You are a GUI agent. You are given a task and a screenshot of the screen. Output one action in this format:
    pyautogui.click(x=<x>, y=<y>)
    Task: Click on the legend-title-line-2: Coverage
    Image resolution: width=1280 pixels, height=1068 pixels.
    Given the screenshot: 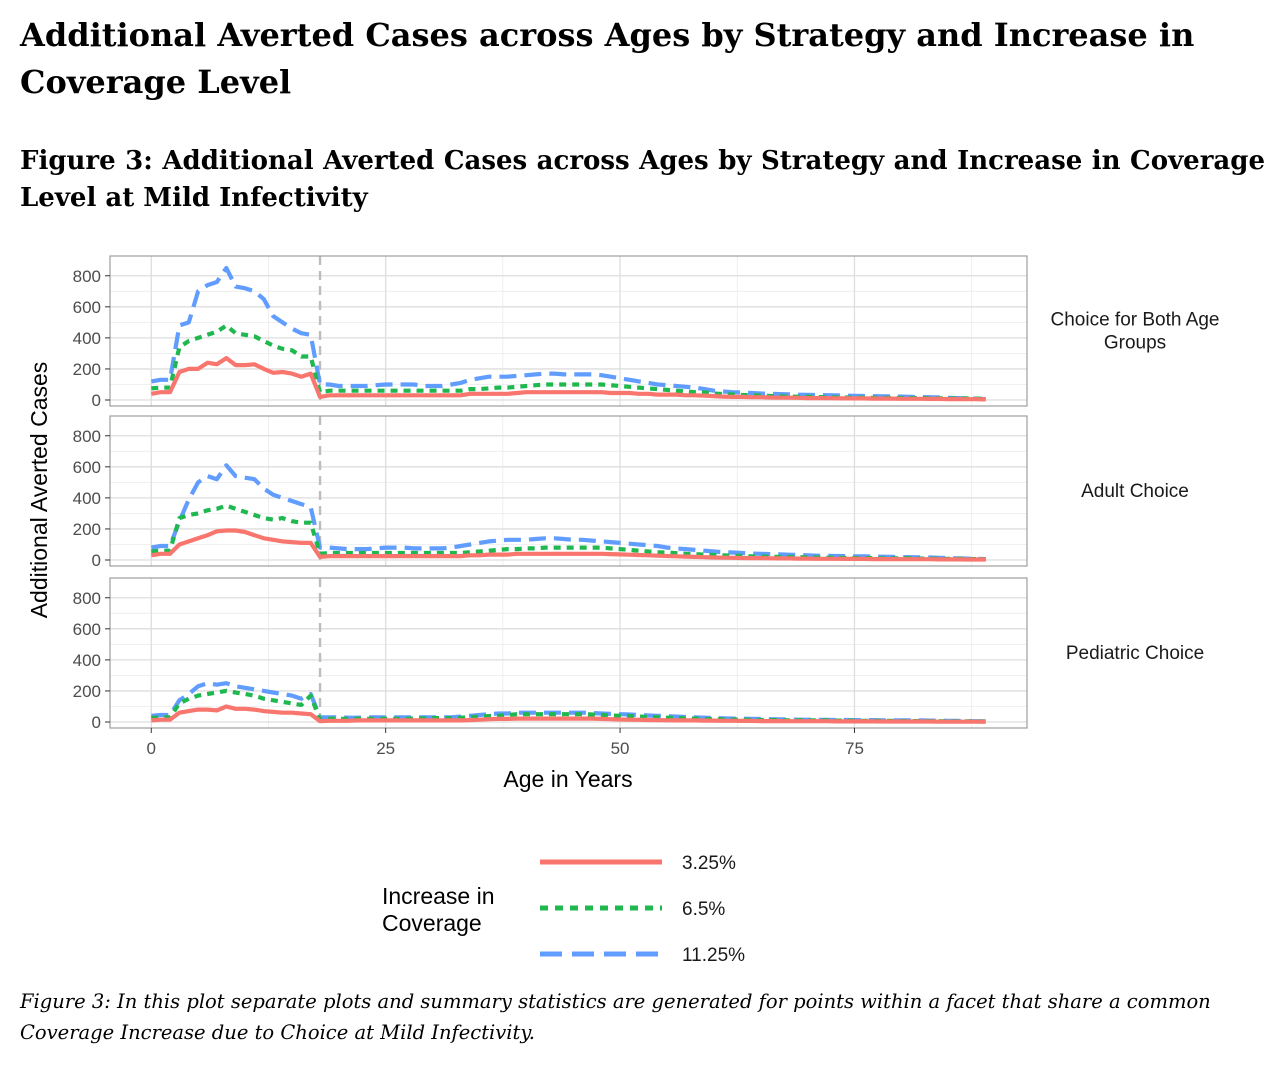 What is the action you would take?
    pyautogui.click(x=432, y=923)
    